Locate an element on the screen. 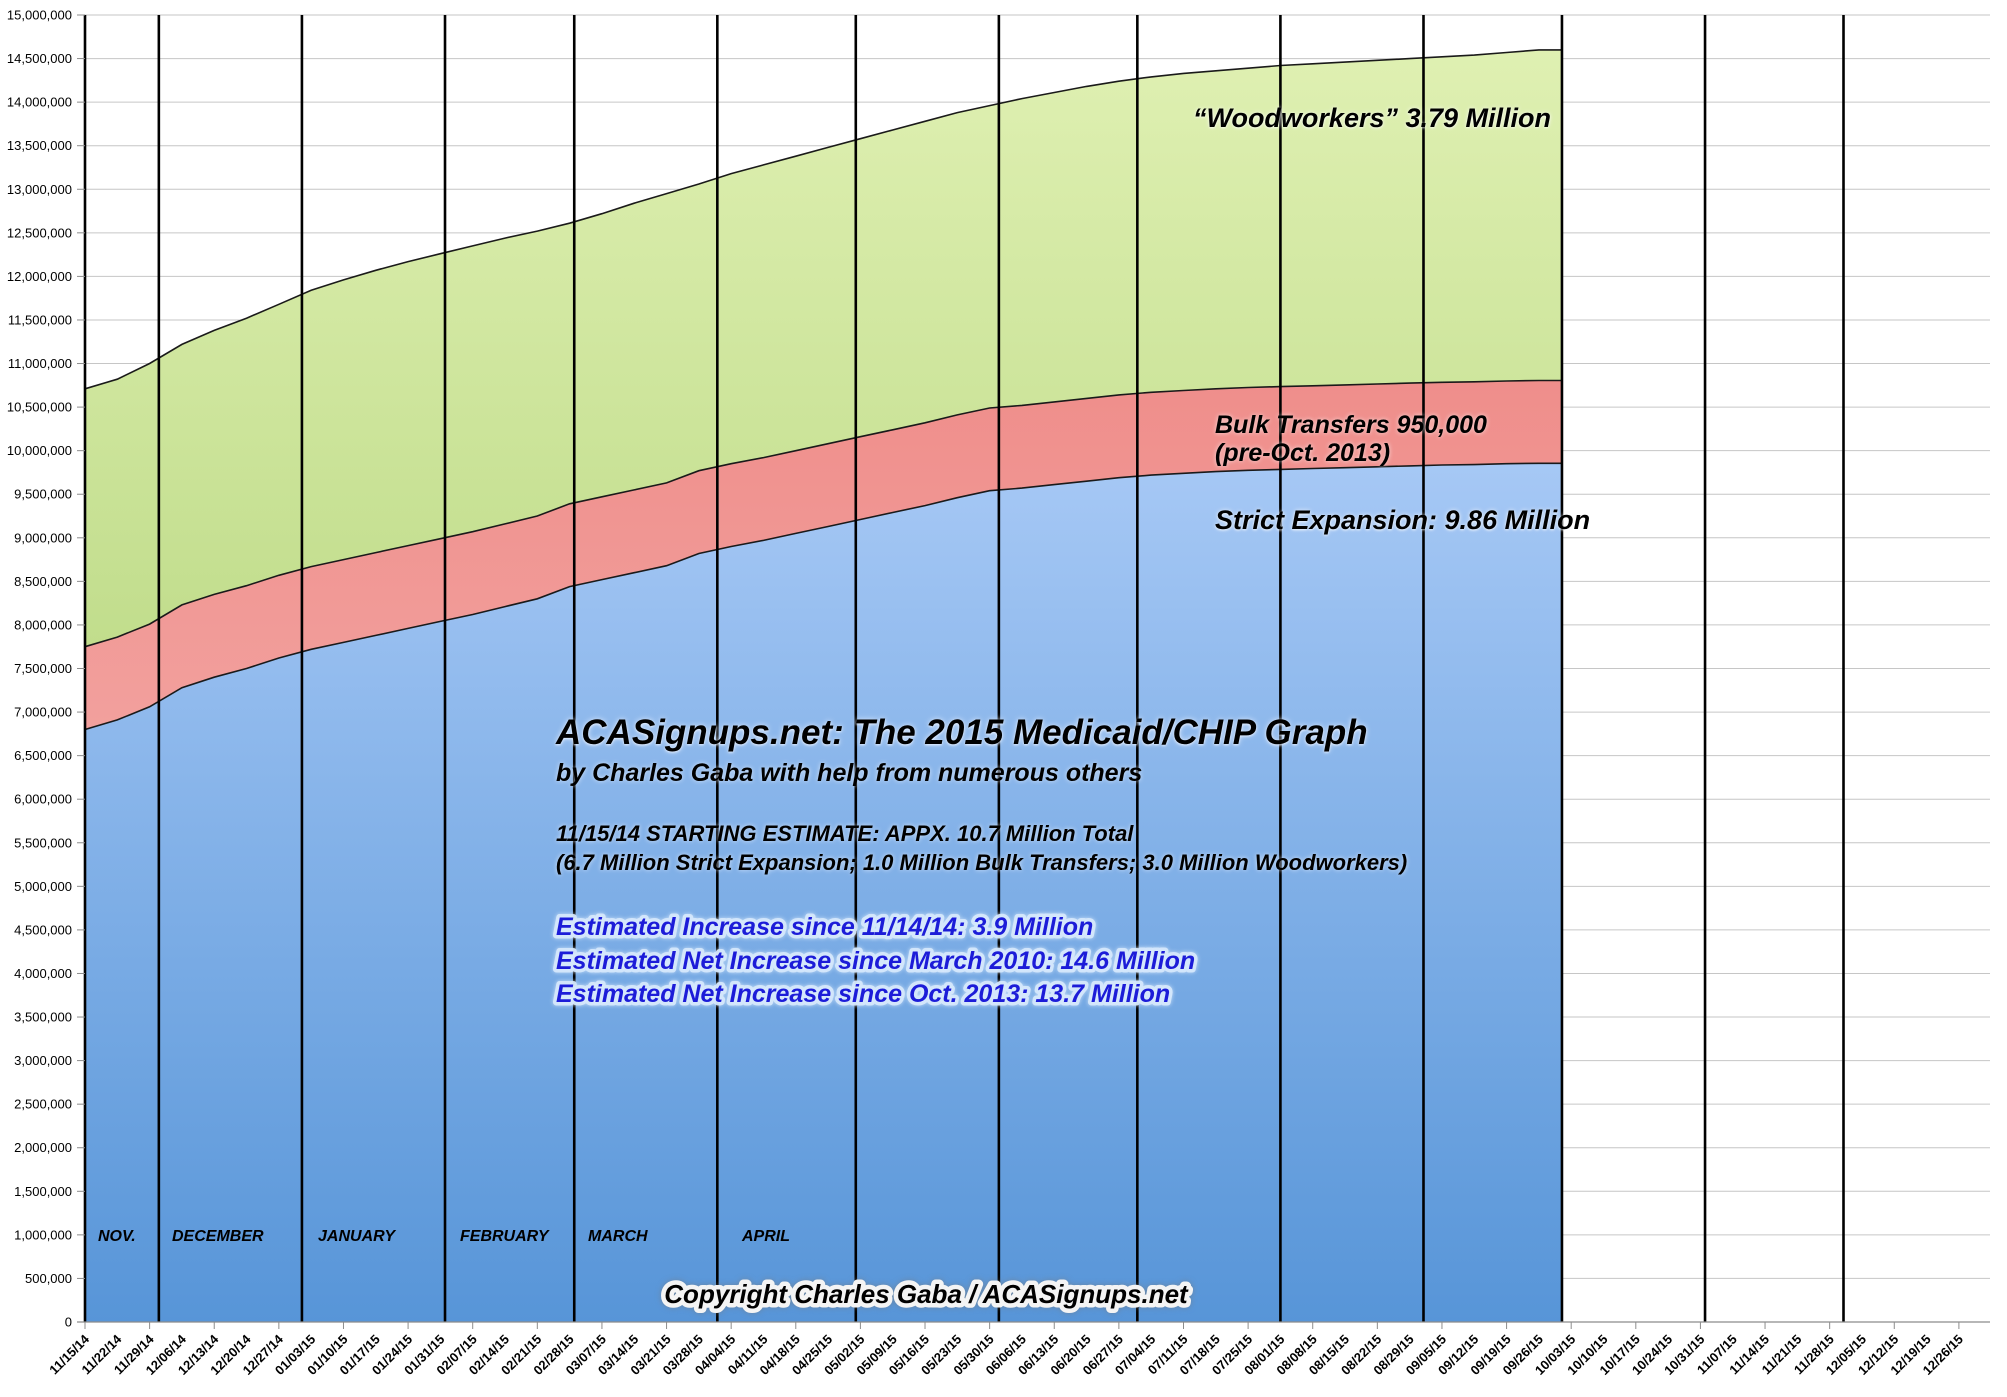  y-axis-label: 13,000,000 is located at coordinates (39, 189).